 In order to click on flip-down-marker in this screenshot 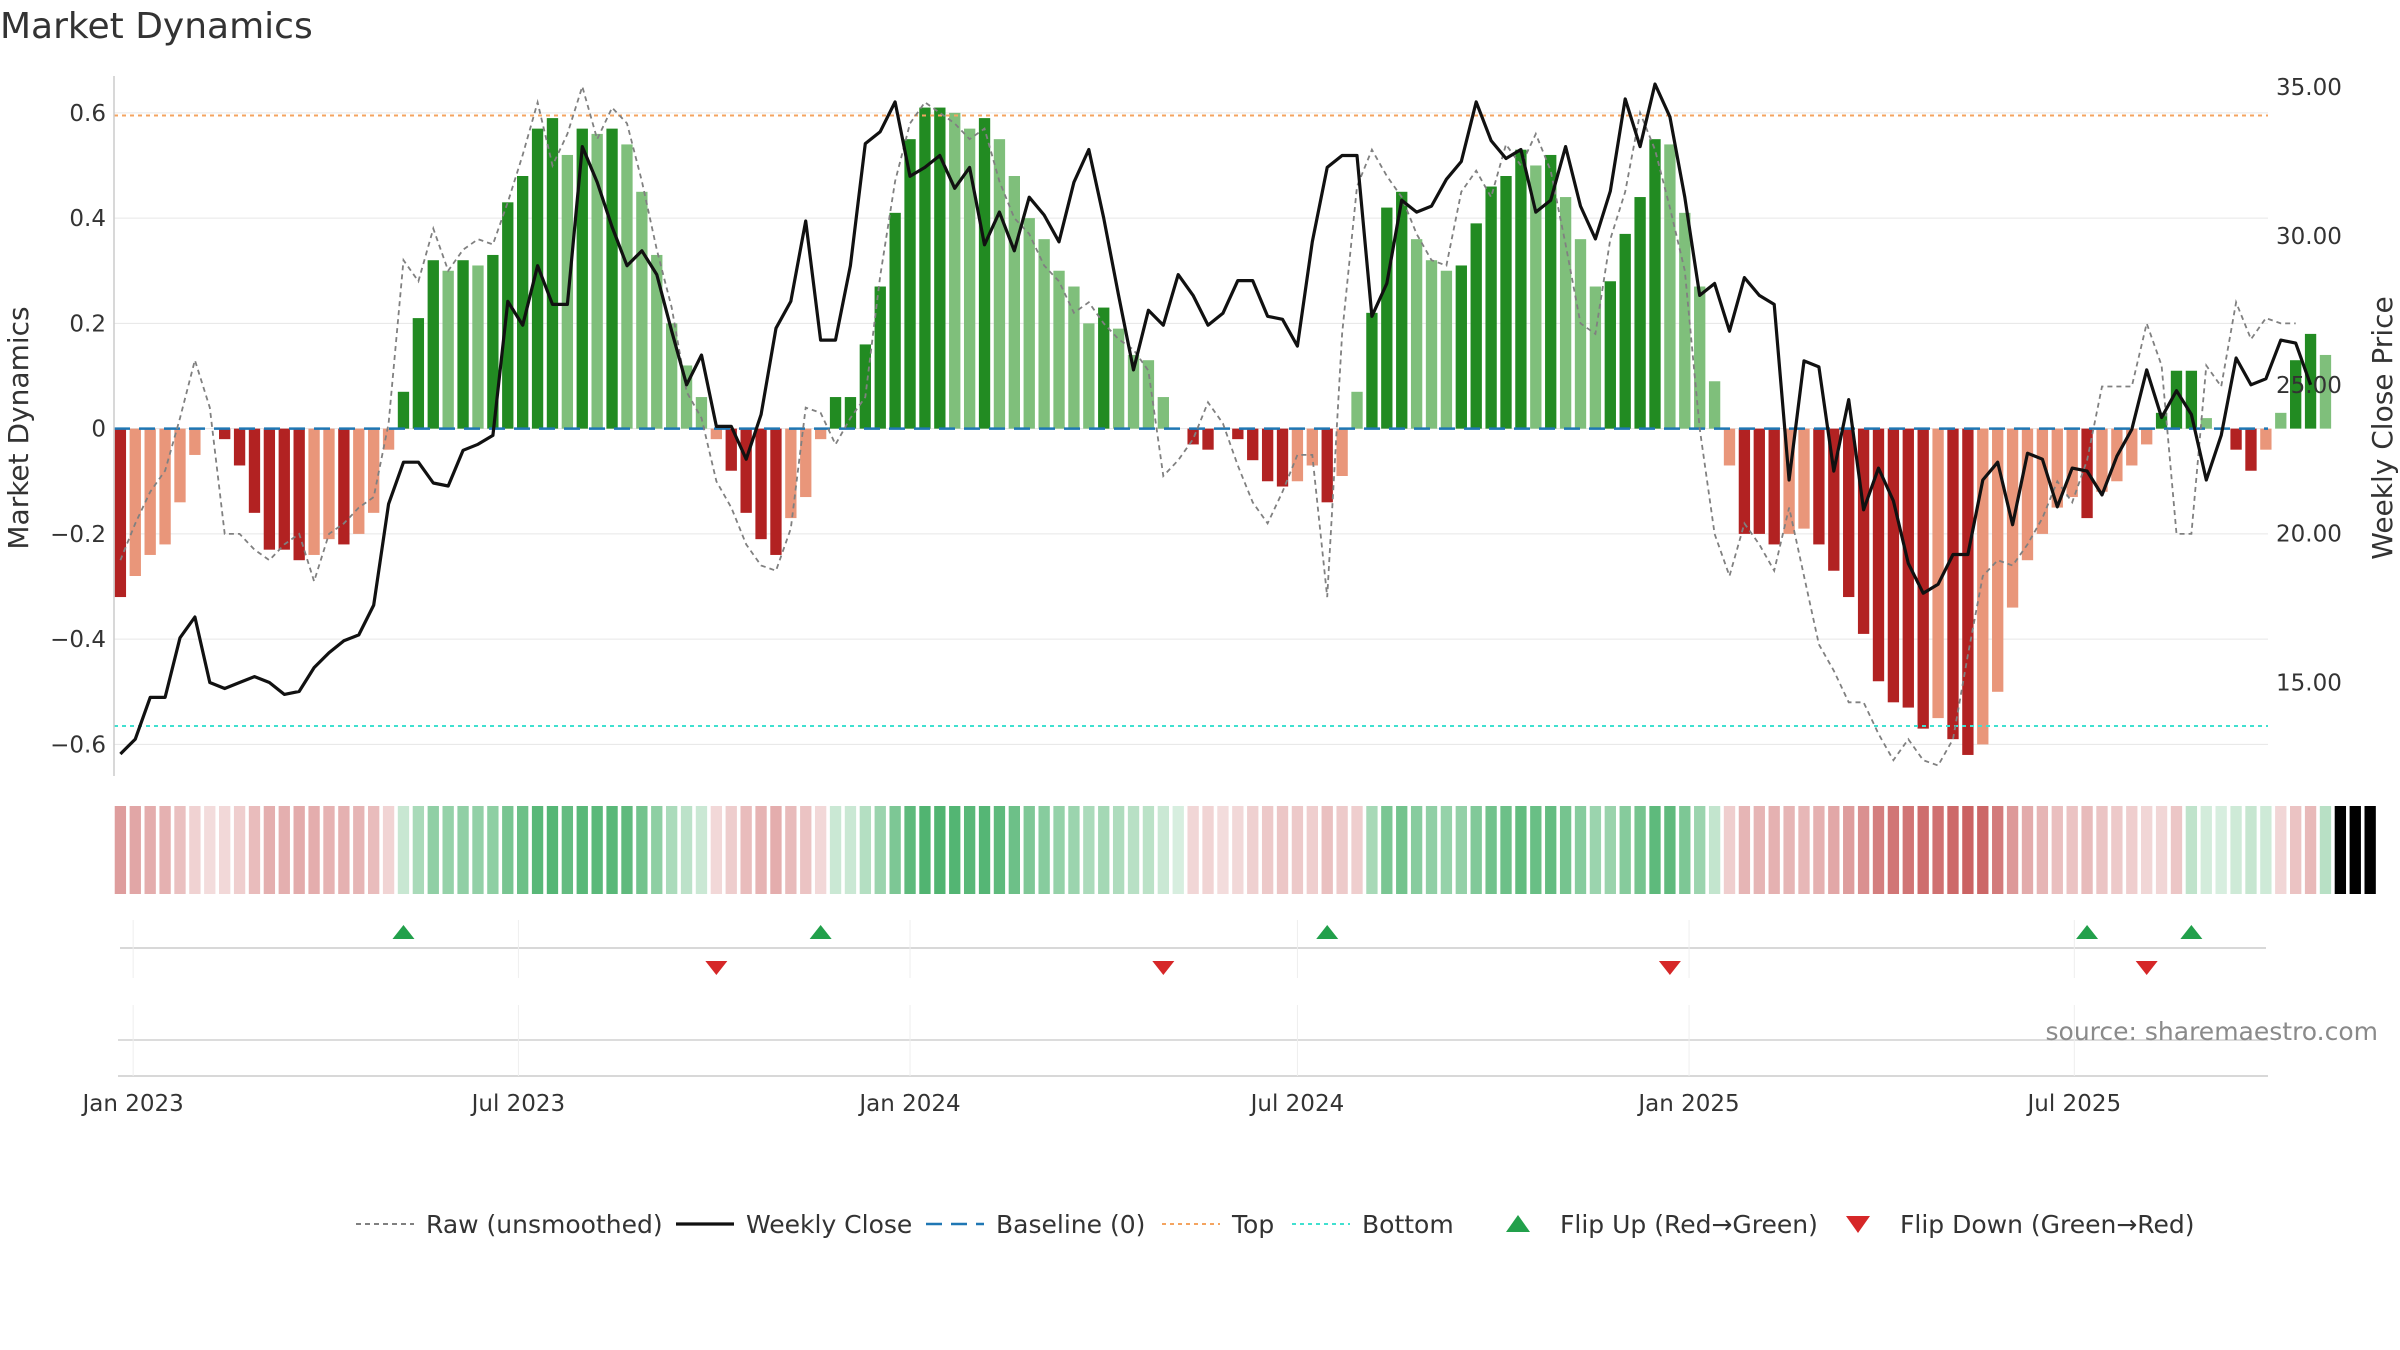, I will do `click(716, 968)`.